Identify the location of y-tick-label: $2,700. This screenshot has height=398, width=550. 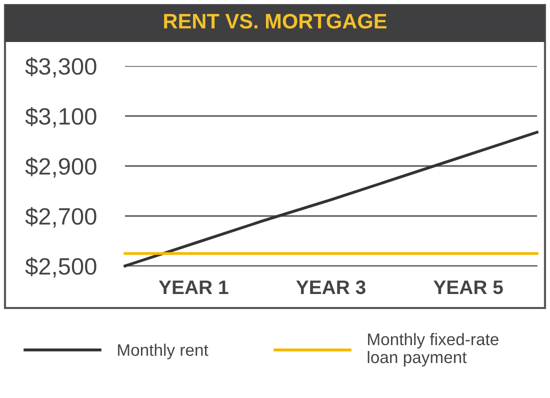
(60, 217).